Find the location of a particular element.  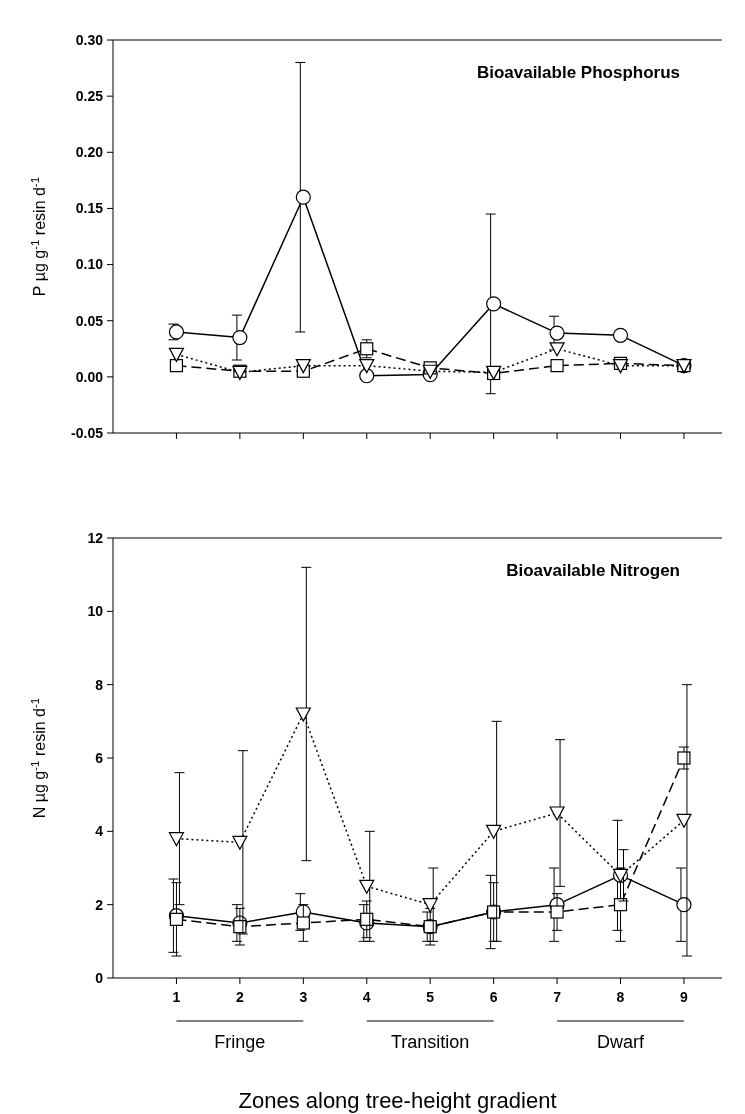

x-tick-label: 9 is located at coordinates (684, 997).